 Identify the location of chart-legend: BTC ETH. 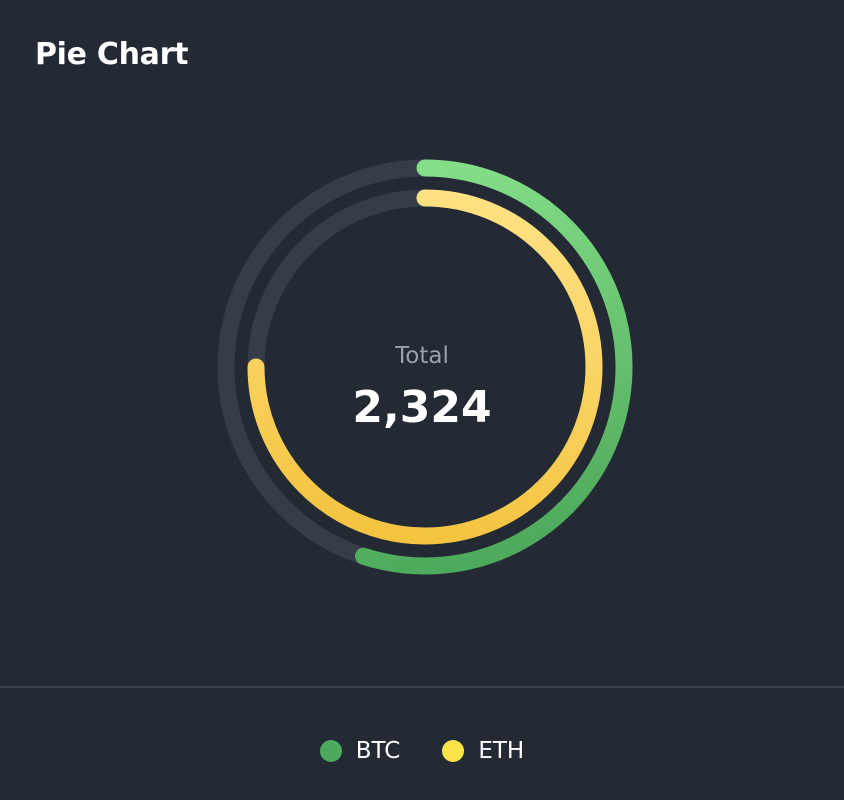
(422, 751).